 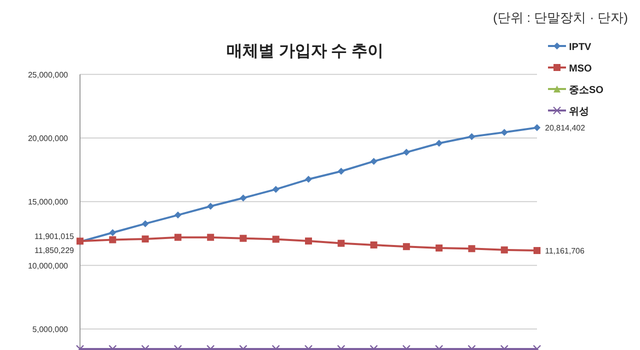 What do you see at coordinates (50, 329) in the screenshot?
I see `y-tick-label: 5,000,000` at bounding box center [50, 329].